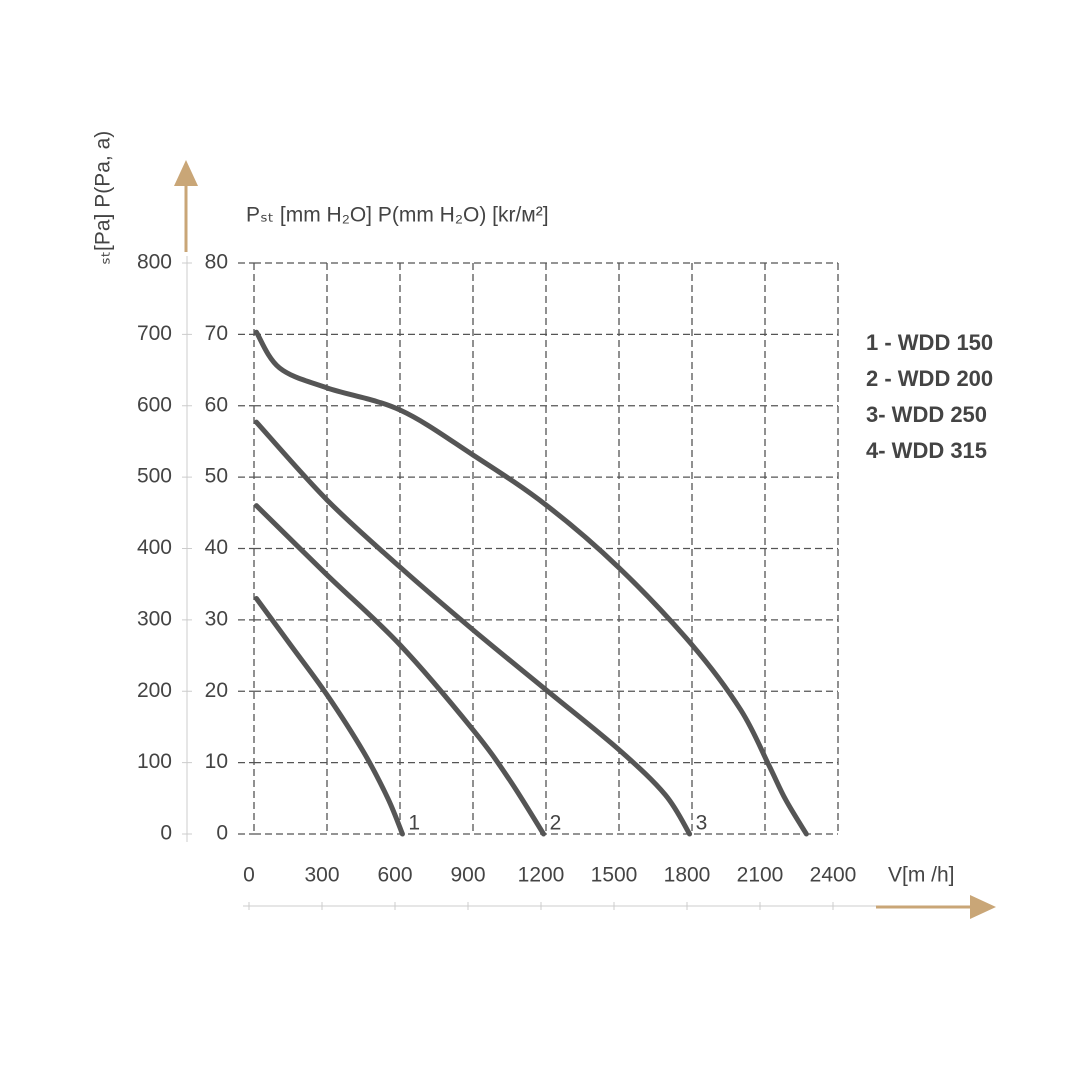 The width and height of the screenshot is (1080, 1085). What do you see at coordinates (687, 875) in the screenshot?
I see `x-tick-label: 1800` at bounding box center [687, 875].